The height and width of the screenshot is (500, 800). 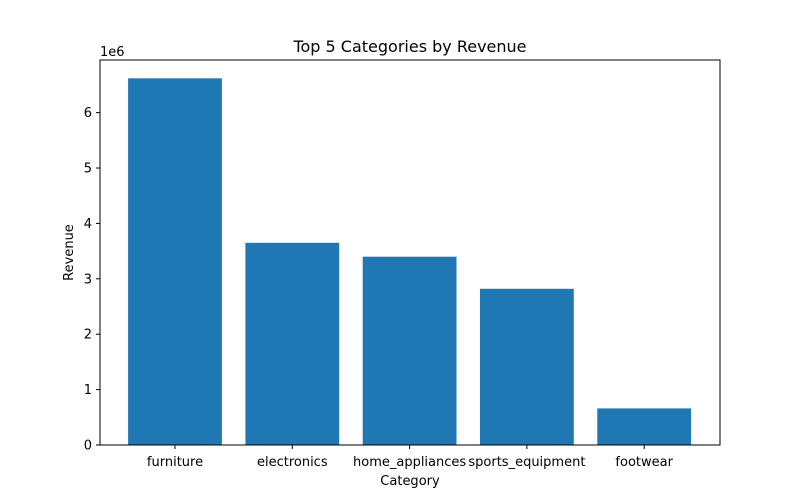 I want to click on x-tick-label: furniture, so click(x=175, y=462).